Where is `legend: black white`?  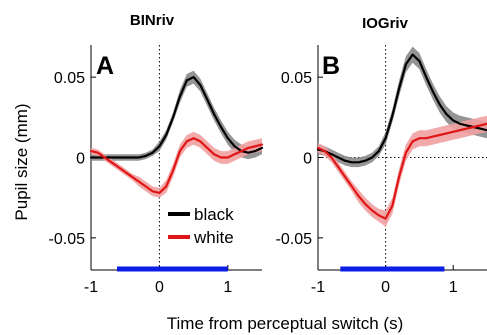 legend: black white is located at coordinates (201, 226).